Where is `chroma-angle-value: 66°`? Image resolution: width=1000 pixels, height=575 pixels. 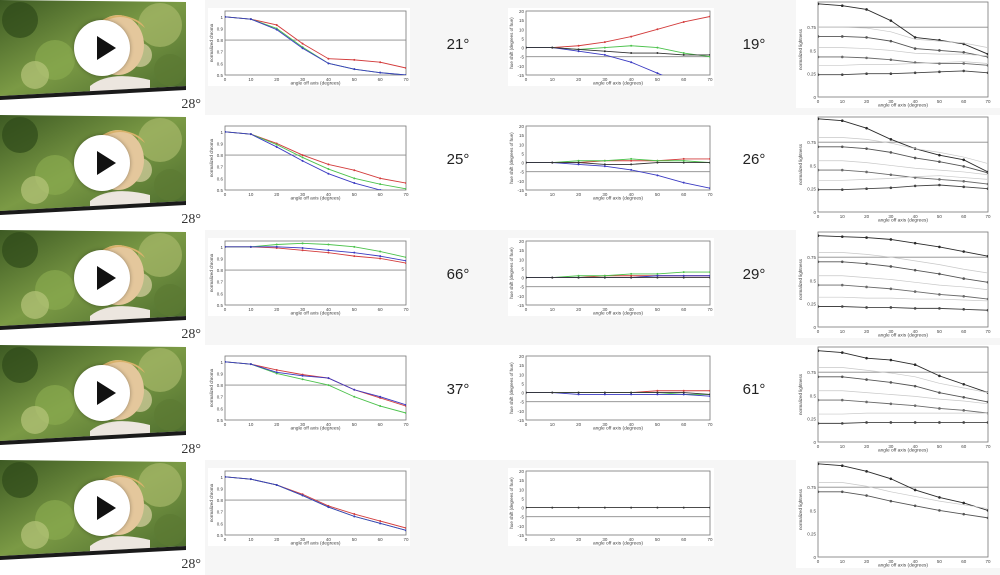
chroma-angle-value: 66° is located at coordinates (458, 274).